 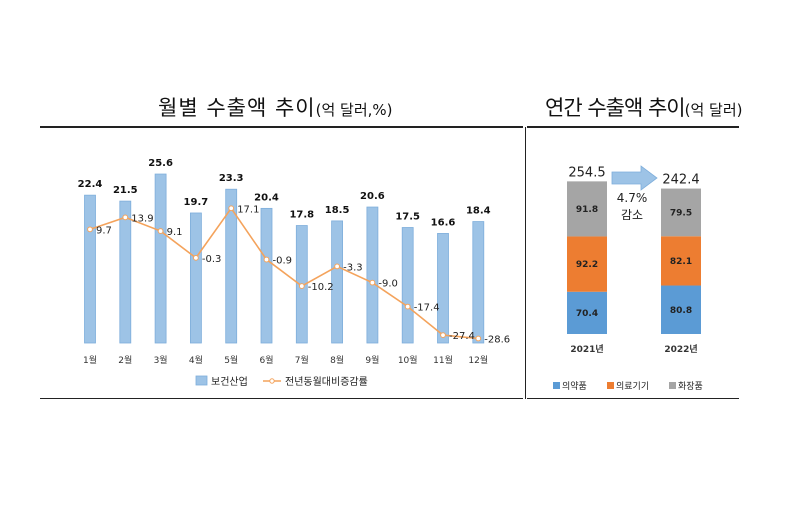 I want to click on bar-value-label: 18.5, so click(x=337, y=210).